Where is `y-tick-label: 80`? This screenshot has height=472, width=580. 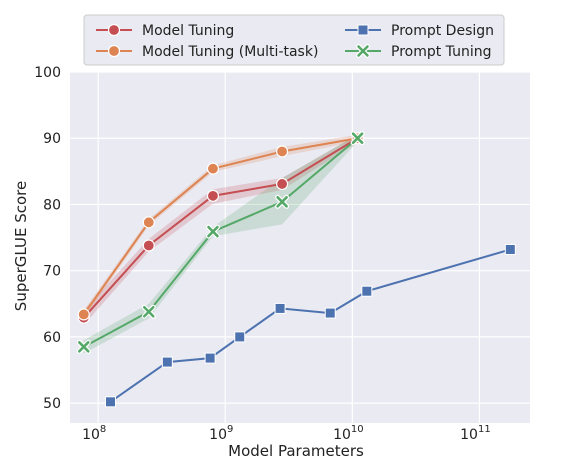
y-tick-label: 80 is located at coordinates (52, 205).